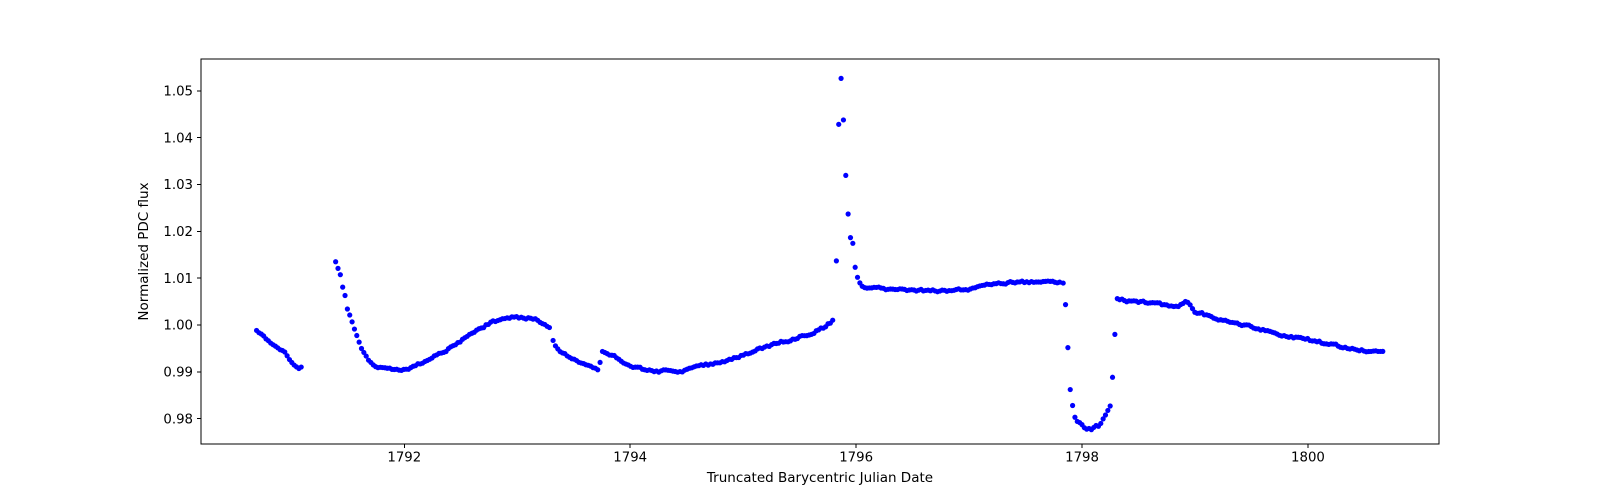 The image size is (1600, 500). I want to click on x-tick-label: 1792, so click(404, 458).